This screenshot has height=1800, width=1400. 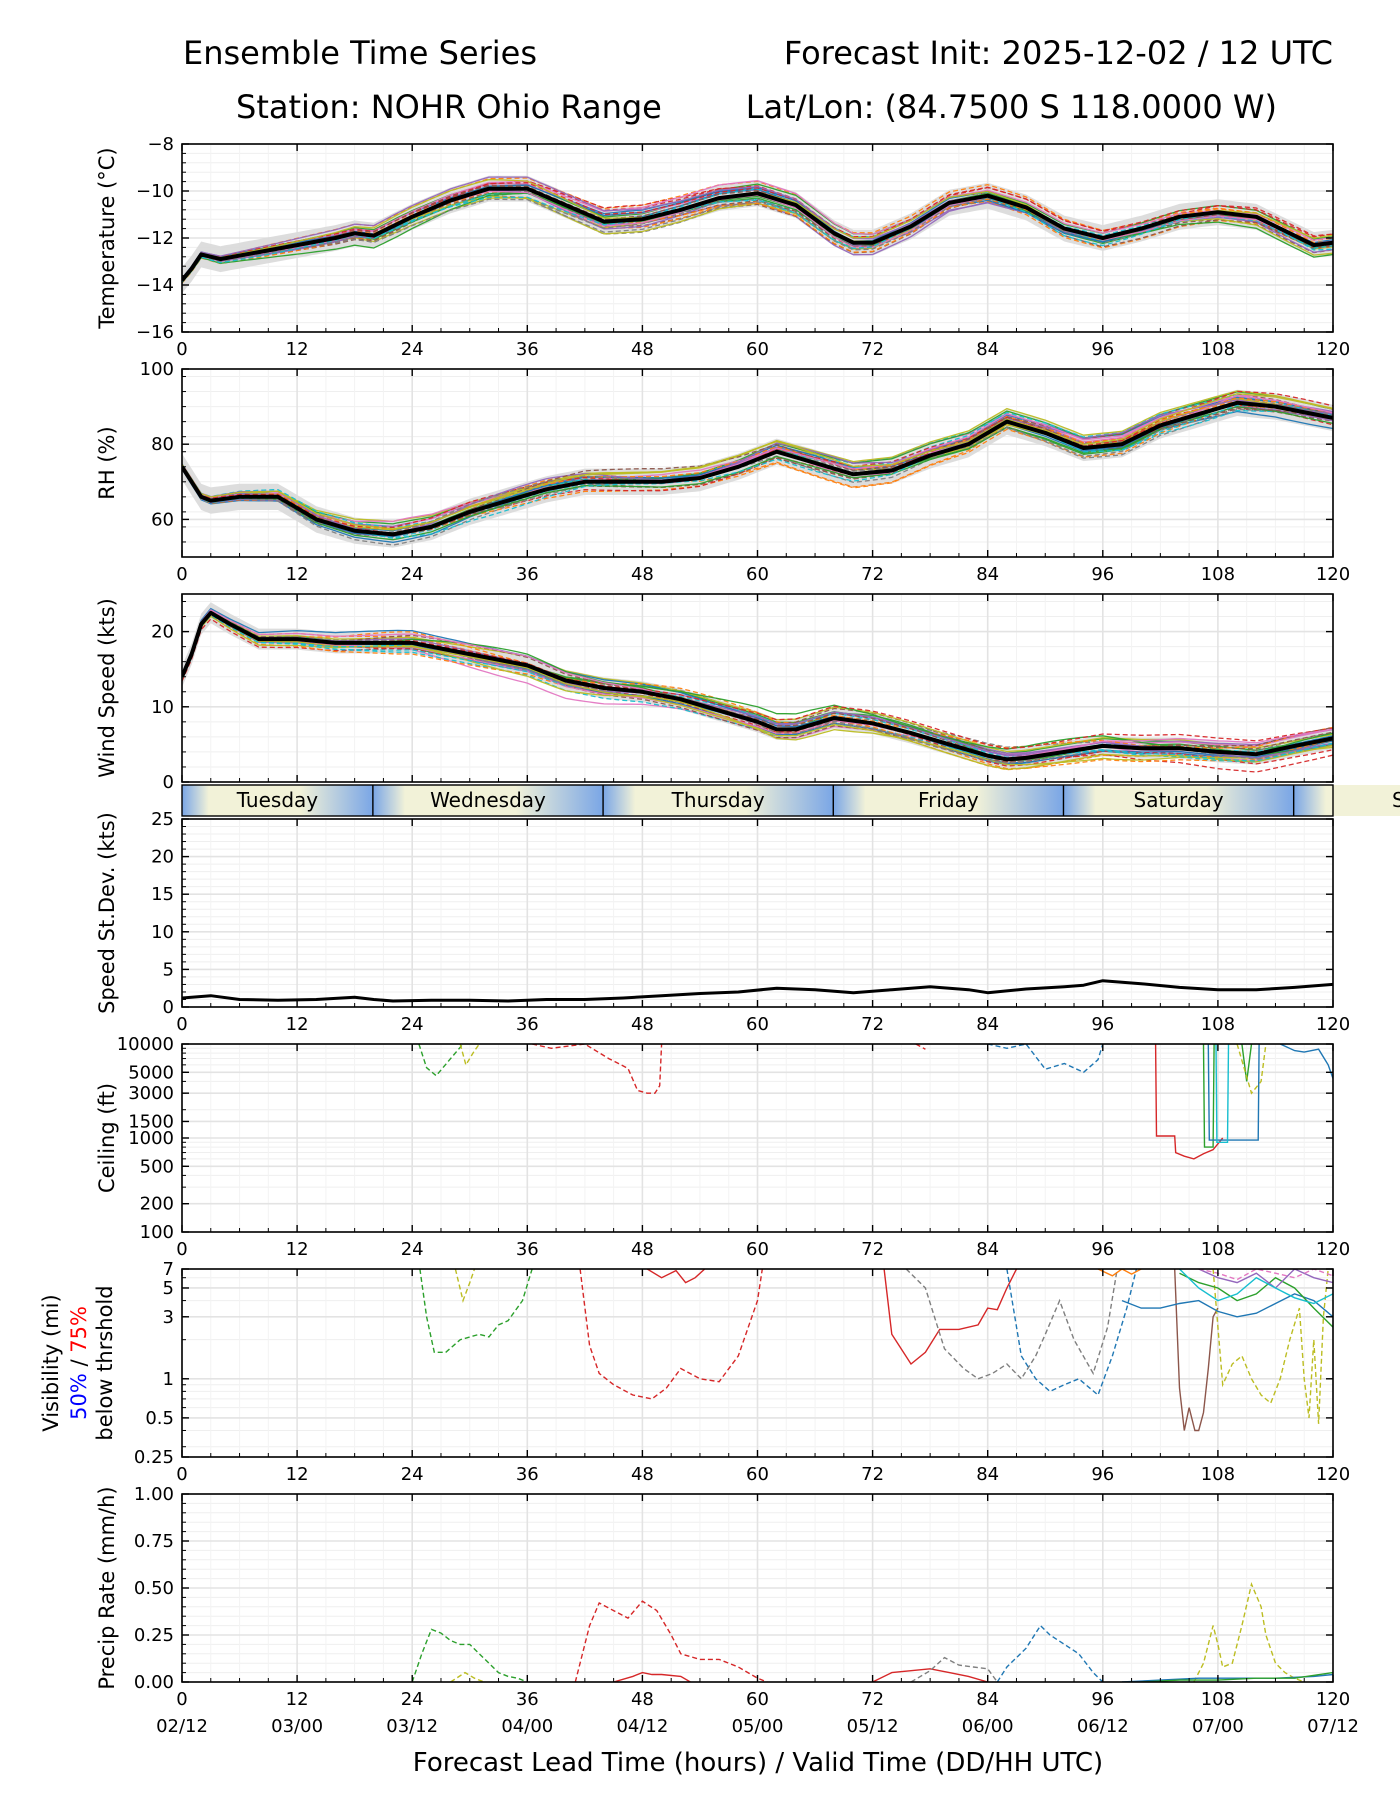 I want to click on day-label: Saturday, so click(x=1179, y=800).